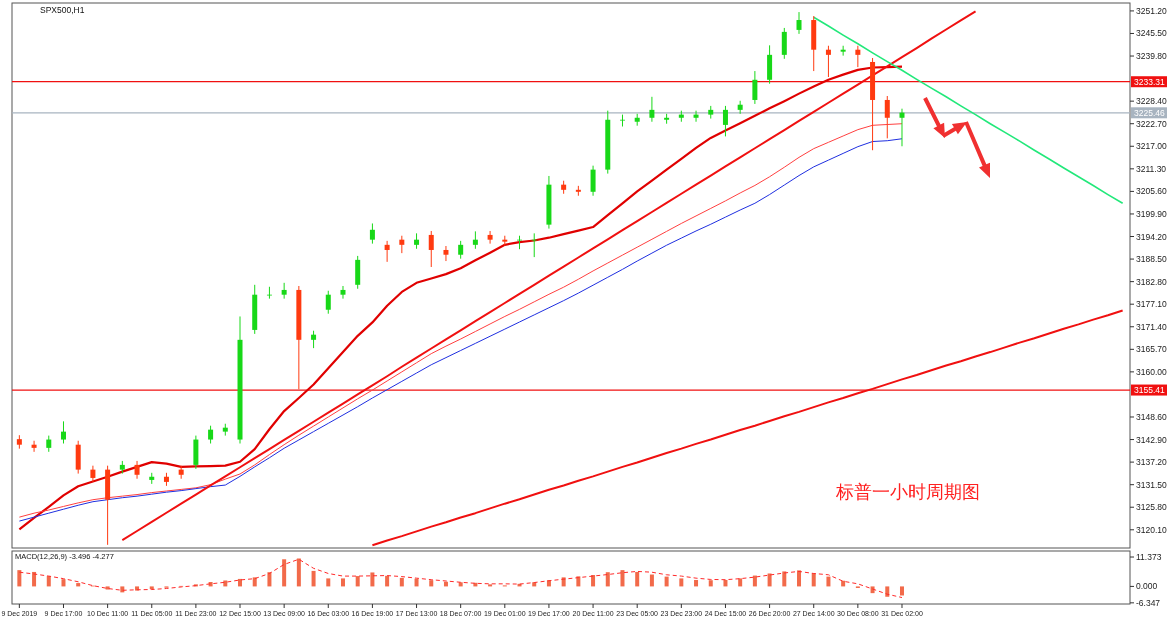 The width and height of the screenshot is (1170, 625). What do you see at coordinates (1151, 529) in the screenshot?
I see `y-tick-label: 3120.10` at bounding box center [1151, 529].